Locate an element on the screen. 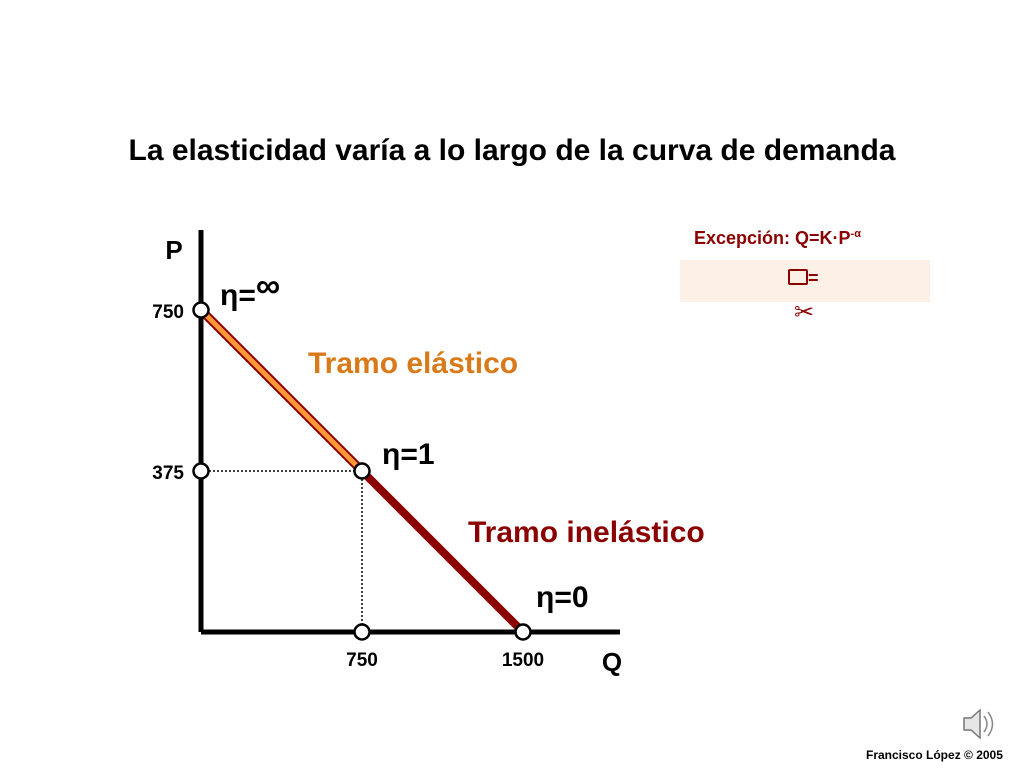 This screenshot has height=768, width=1024. exception-box is located at coordinates (805, 281).